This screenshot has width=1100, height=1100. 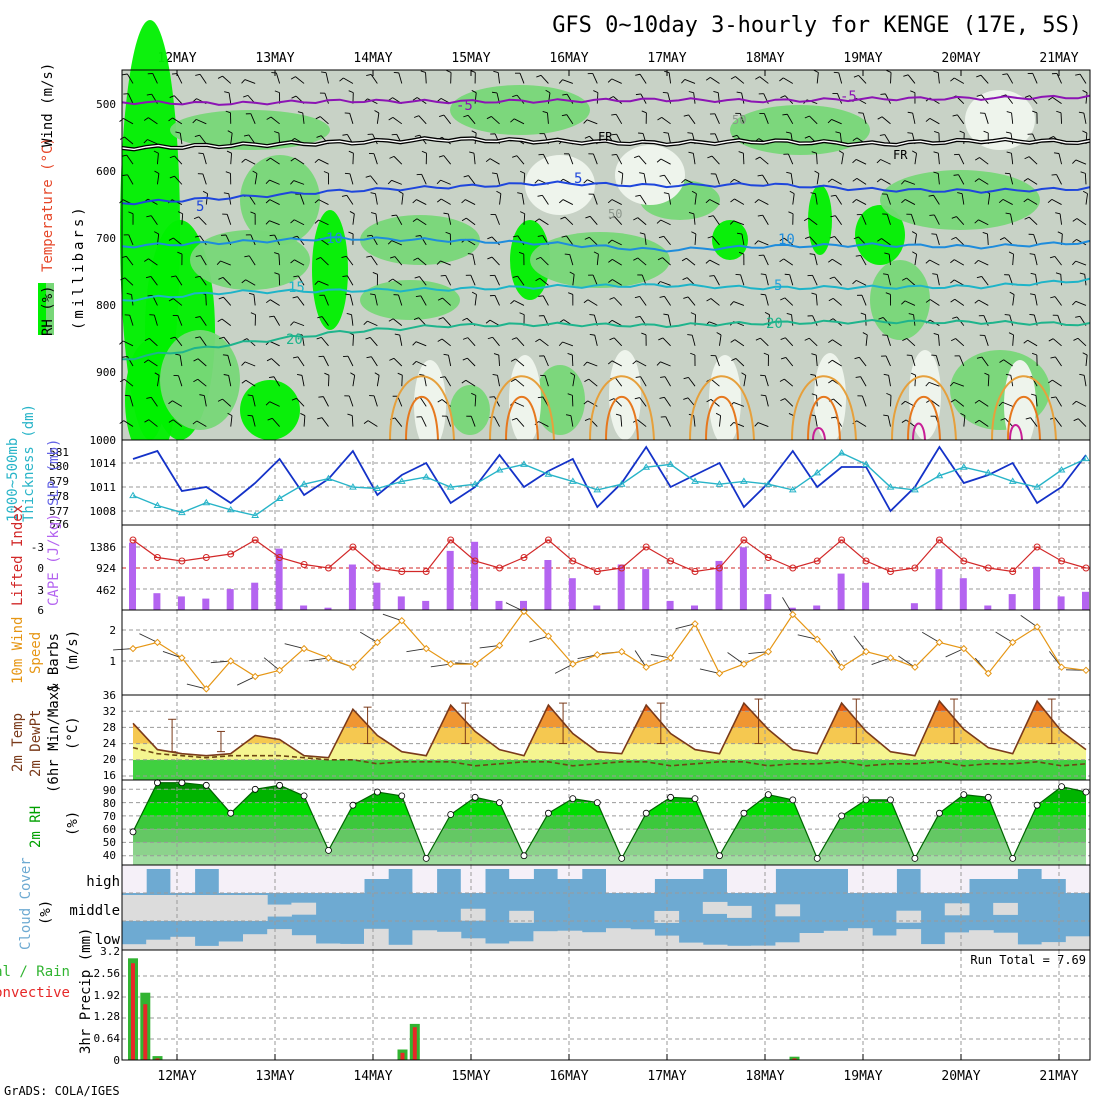 I want to click on dry-column, so click(x=725, y=400).